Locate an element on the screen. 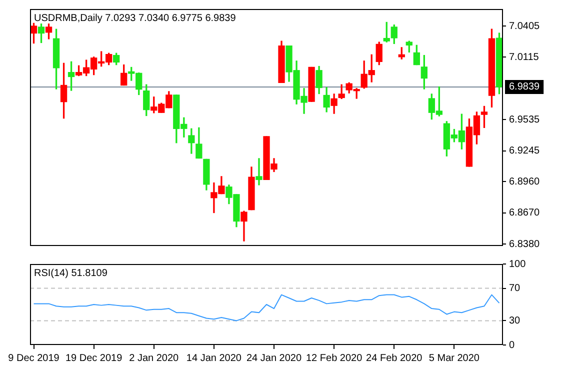 The image size is (565, 367). candlestick is located at coordinates (259, 172).